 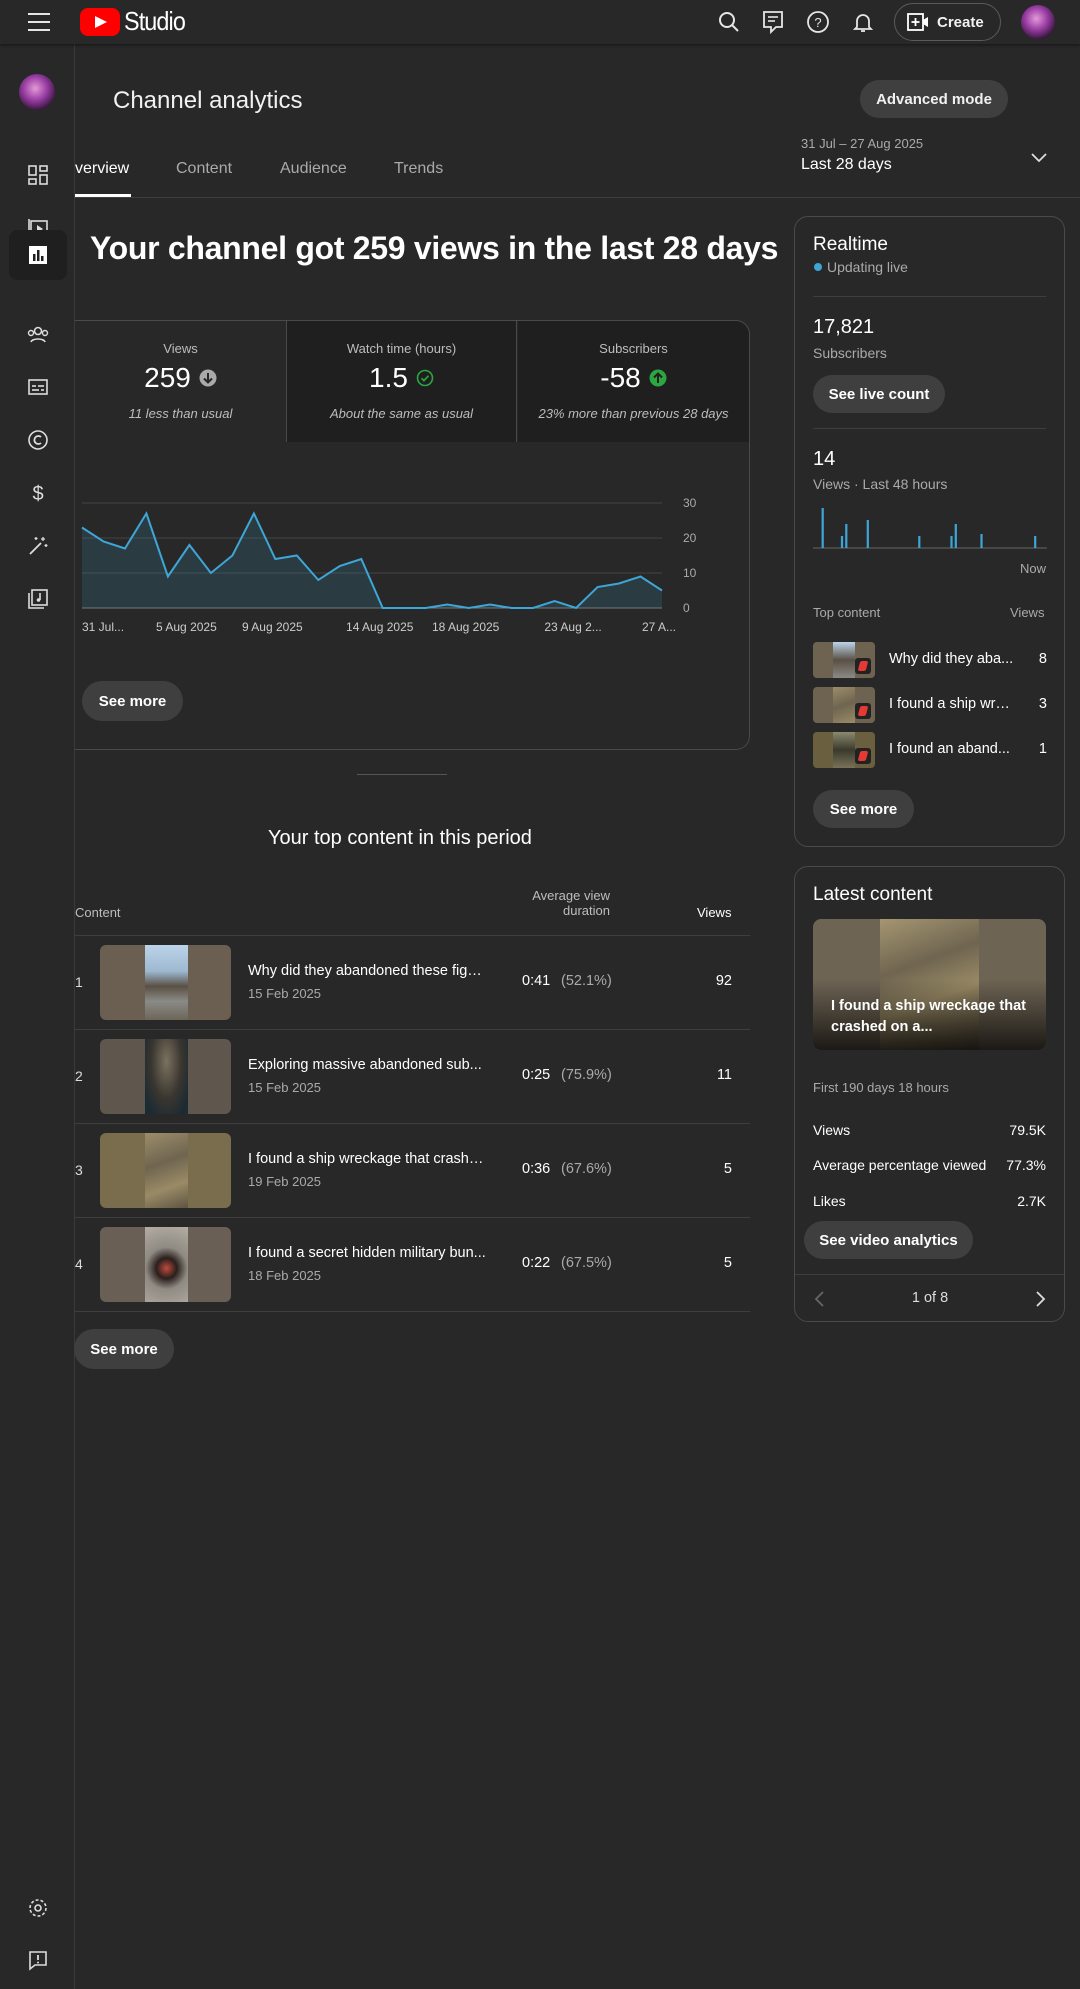 What do you see at coordinates (930, 705) in the screenshot?
I see `realtime-top-item: I found a ship wre... 3` at bounding box center [930, 705].